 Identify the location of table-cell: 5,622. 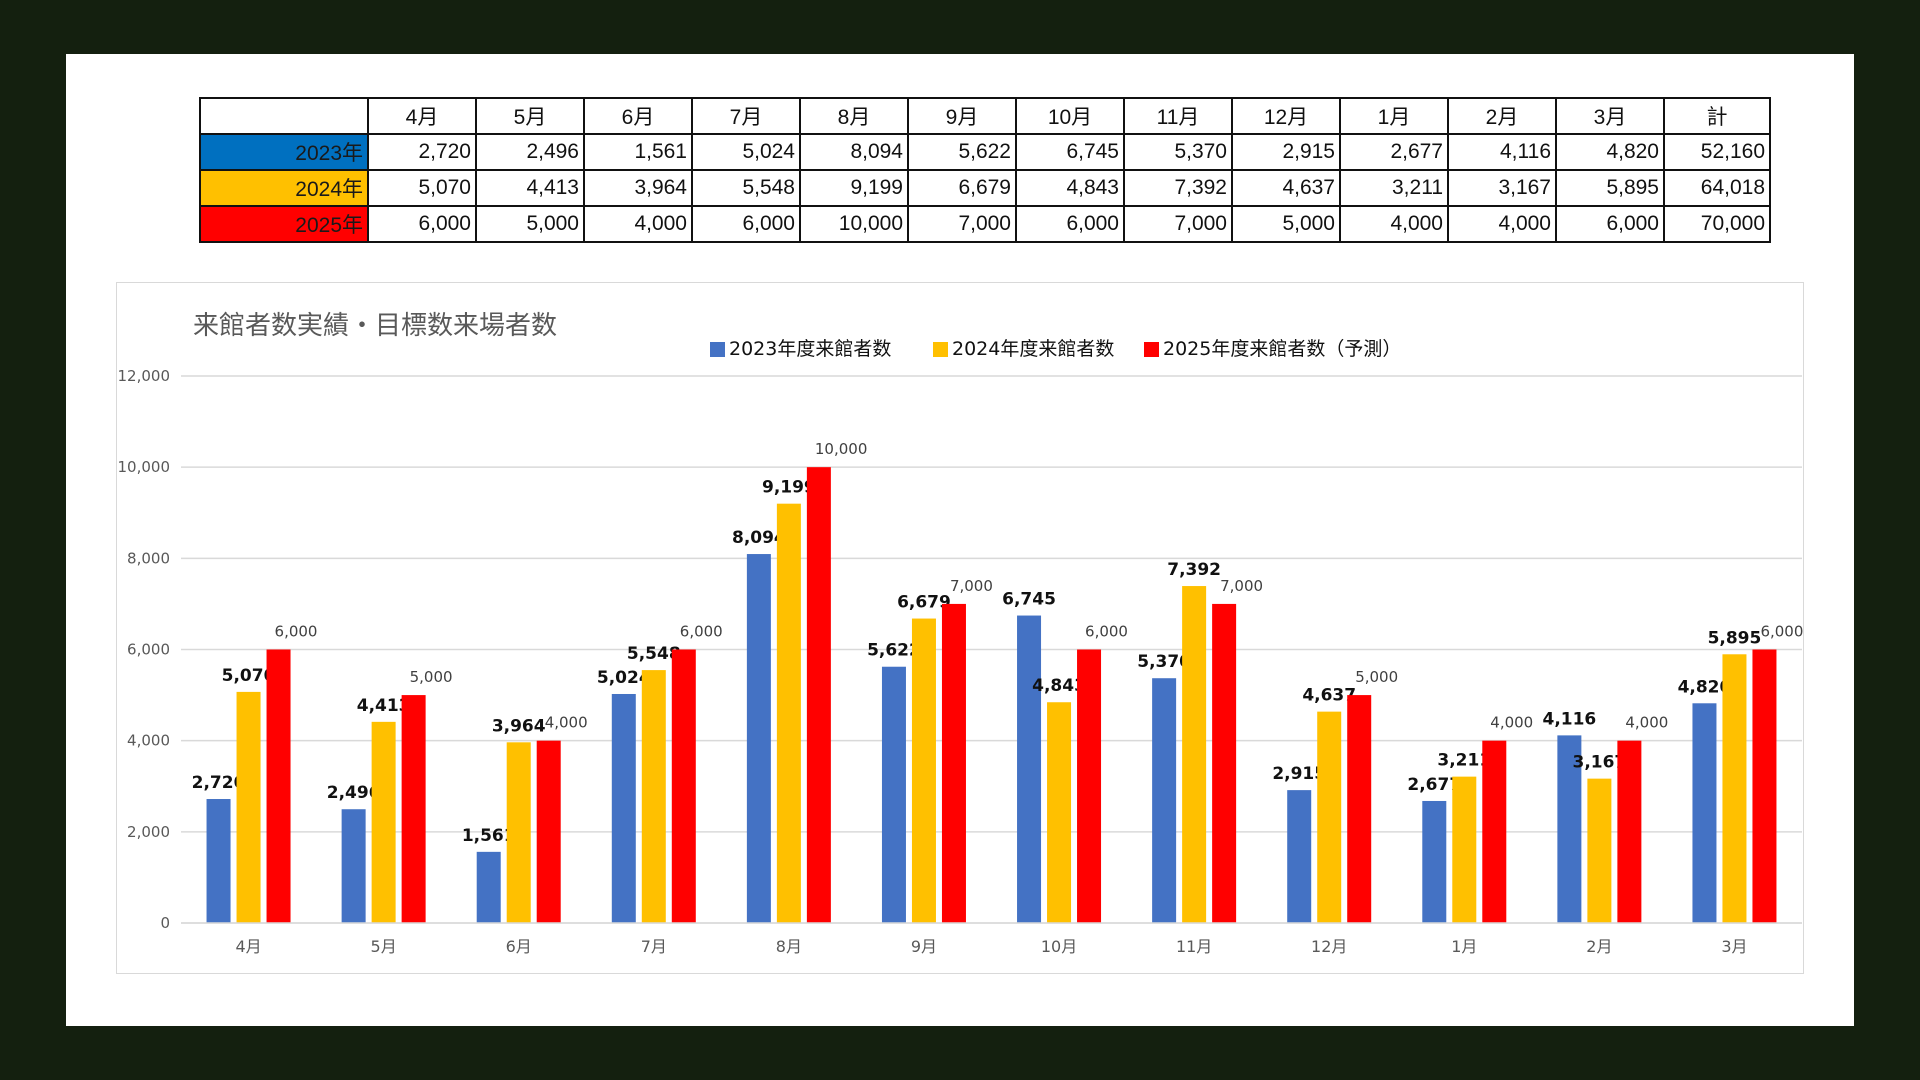
(962, 152).